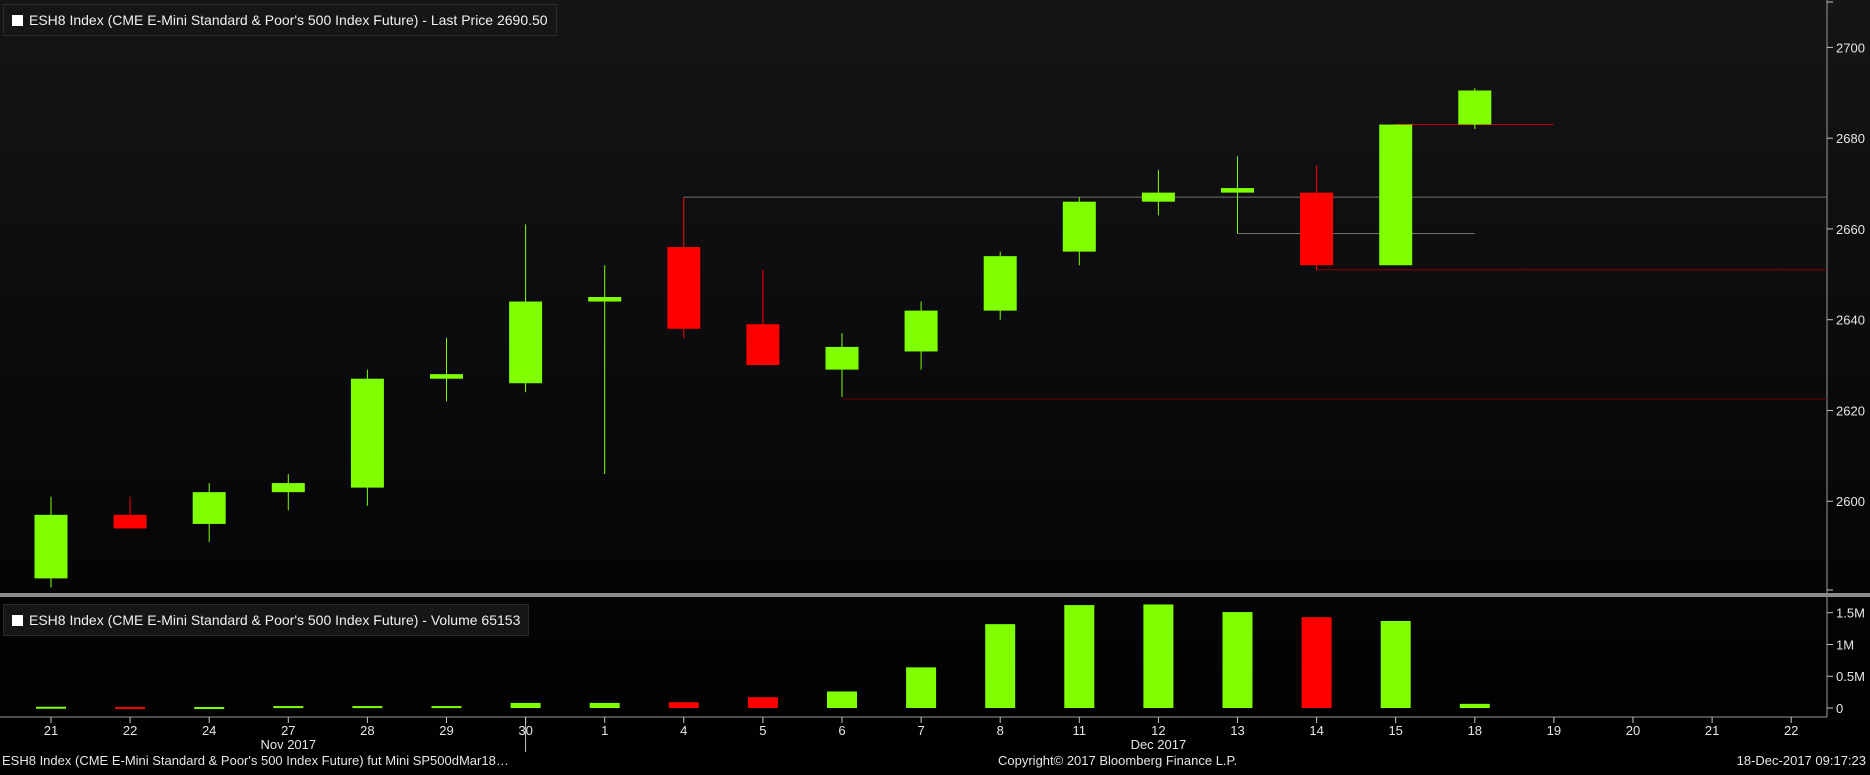  Describe the element at coordinates (762, 730) in the screenshot. I see `x-tick-label: 5` at that location.